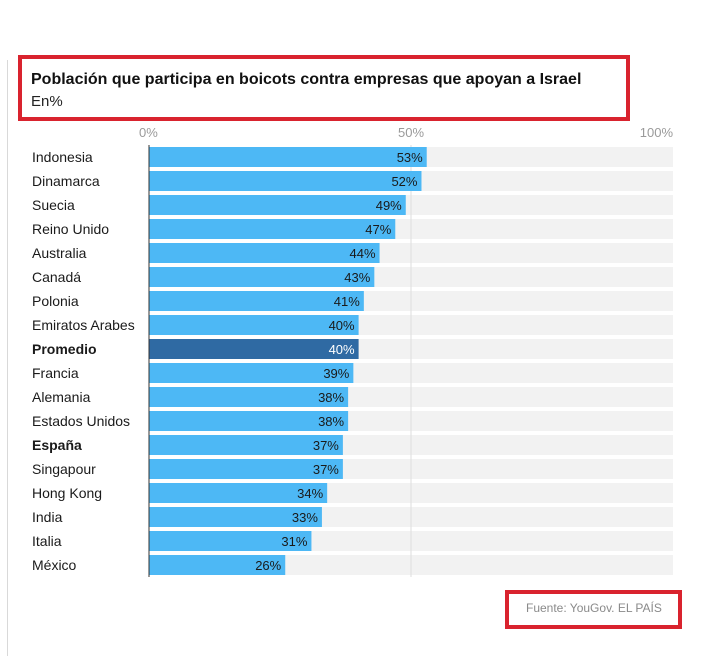 This screenshot has width=707, height=656. What do you see at coordinates (404, 181) in the screenshot?
I see `bar-value-label: 52%` at bounding box center [404, 181].